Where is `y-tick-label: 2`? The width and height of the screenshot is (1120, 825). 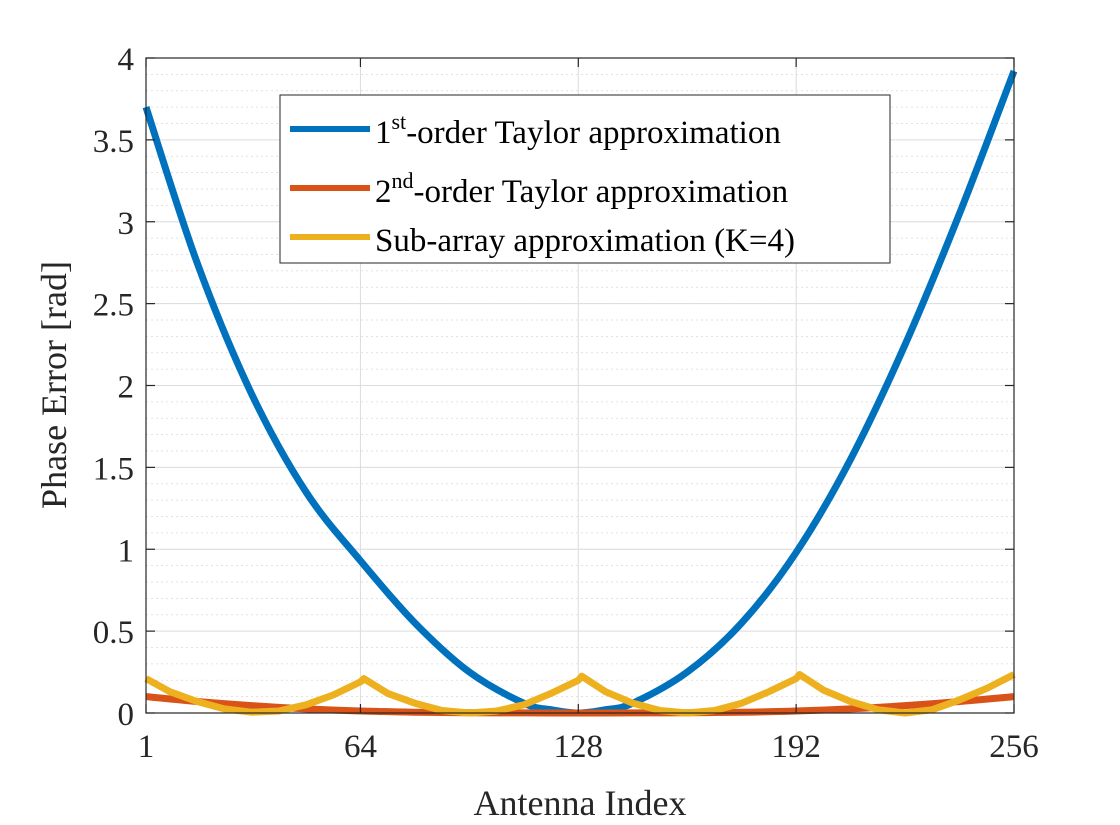 y-tick-label: 2 is located at coordinates (126, 388).